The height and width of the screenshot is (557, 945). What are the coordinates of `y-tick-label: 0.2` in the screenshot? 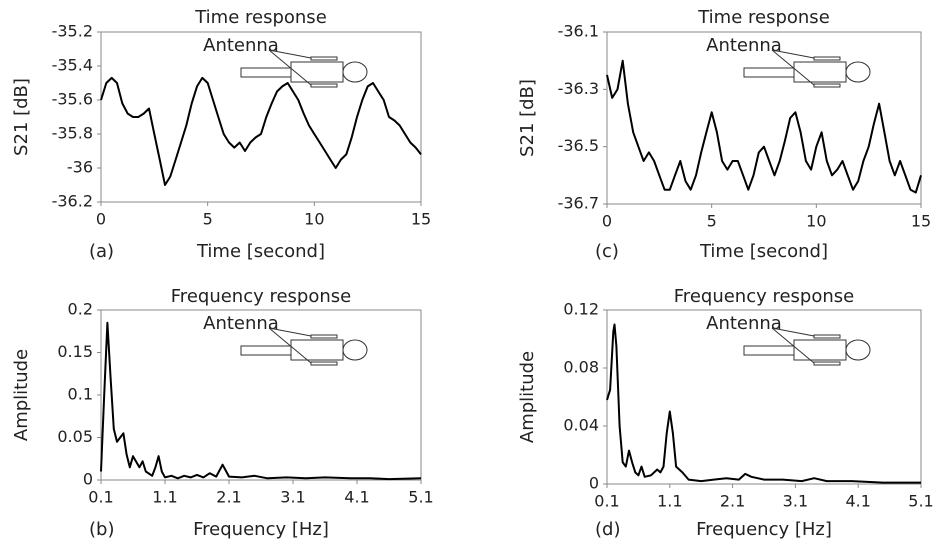 It's located at (80, 309).